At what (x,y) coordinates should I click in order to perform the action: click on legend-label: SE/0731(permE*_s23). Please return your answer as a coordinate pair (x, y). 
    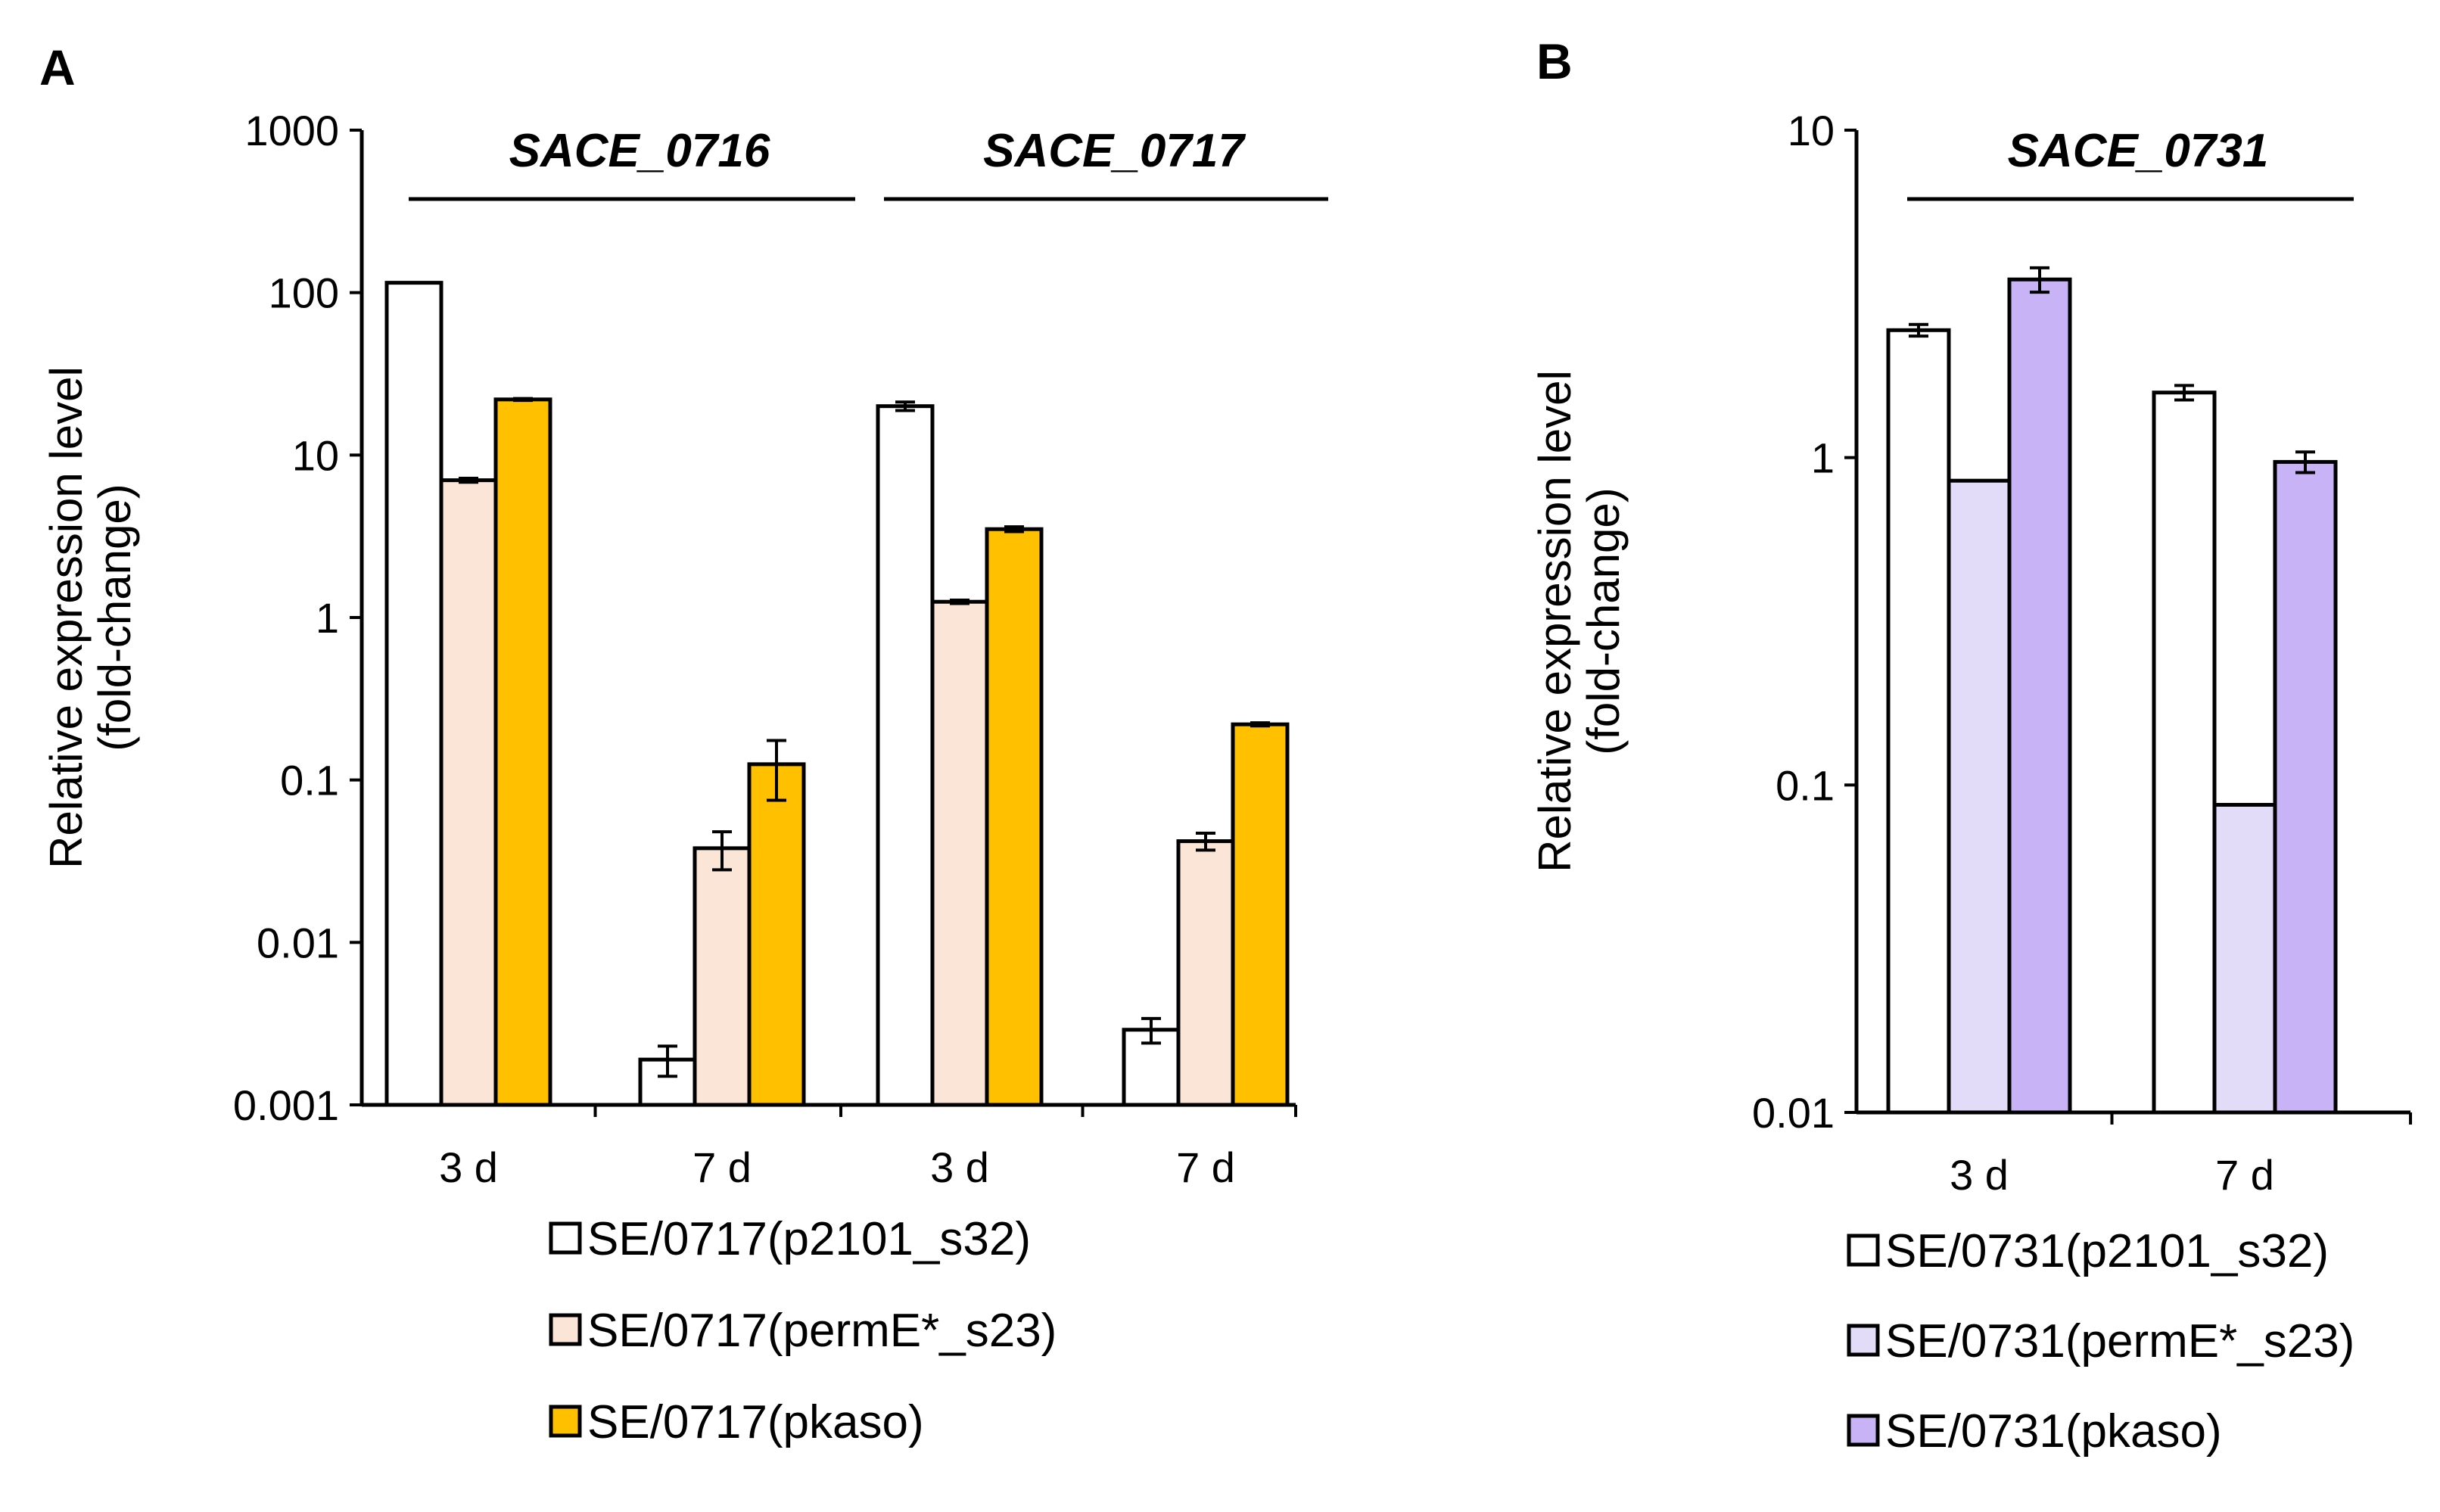
    Looking at the image, I should click on (2119, 1341).